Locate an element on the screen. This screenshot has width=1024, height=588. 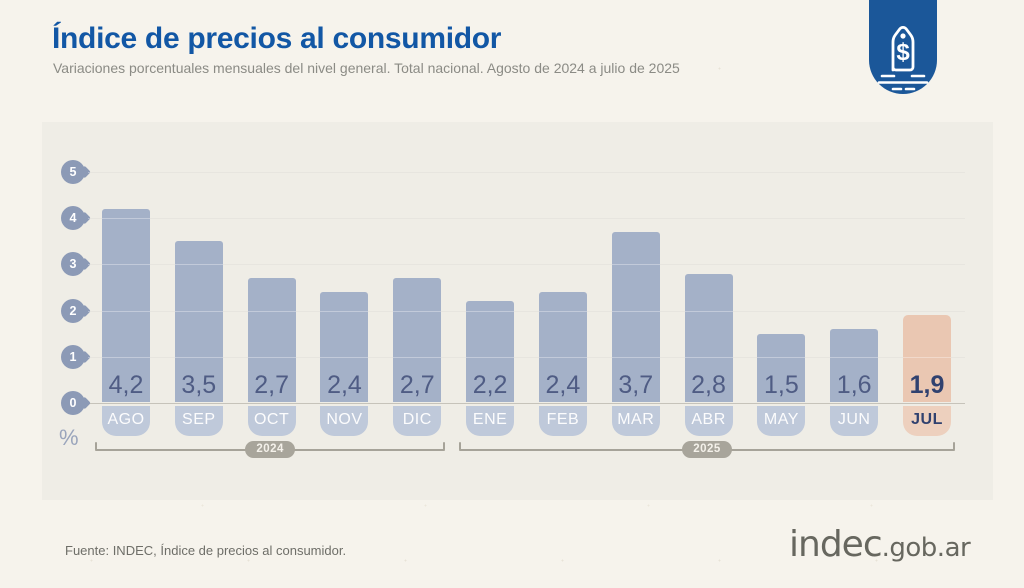
y-axis-tick-5: 5 is located at coordinates (73, 172).